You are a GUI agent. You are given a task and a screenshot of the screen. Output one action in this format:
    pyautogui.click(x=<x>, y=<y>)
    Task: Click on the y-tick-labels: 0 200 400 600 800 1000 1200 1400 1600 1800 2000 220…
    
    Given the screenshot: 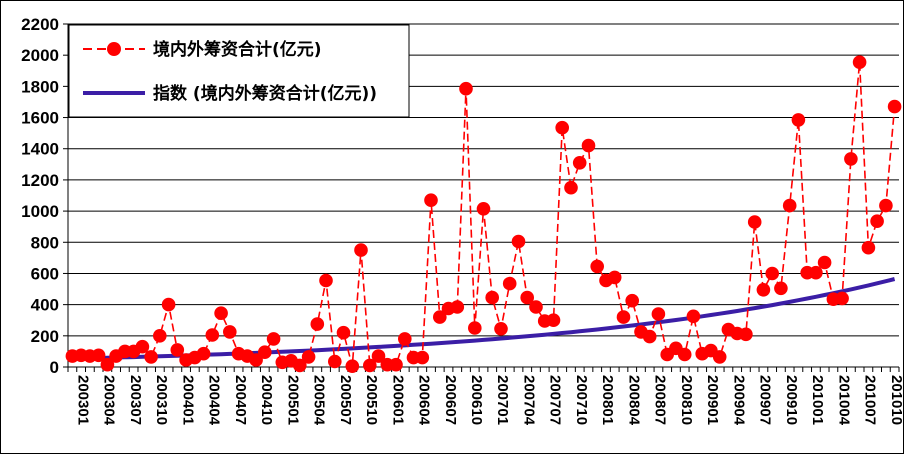 What is the action you would take?
    pyautogui.click(x=40, y=196)
    